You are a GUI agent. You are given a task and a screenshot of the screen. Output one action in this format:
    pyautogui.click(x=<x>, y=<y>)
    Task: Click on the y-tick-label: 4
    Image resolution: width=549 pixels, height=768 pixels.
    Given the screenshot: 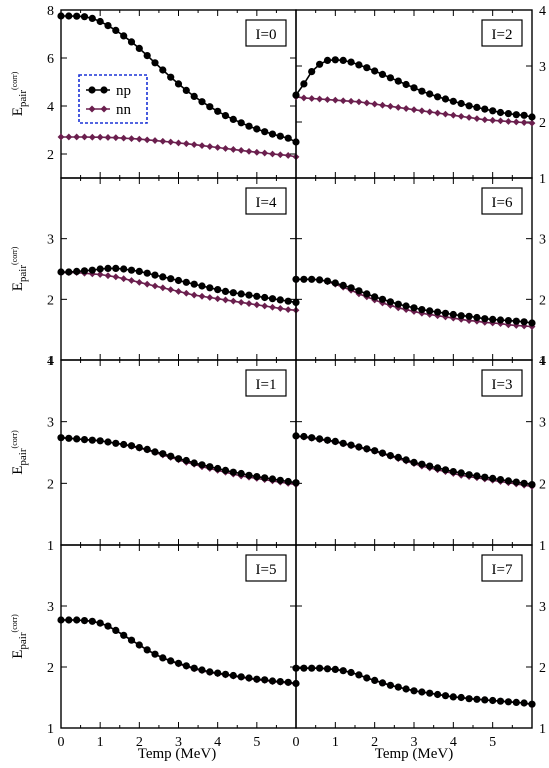 What is the action you would take?
    pyautogui.click(x=542, y=11)
    